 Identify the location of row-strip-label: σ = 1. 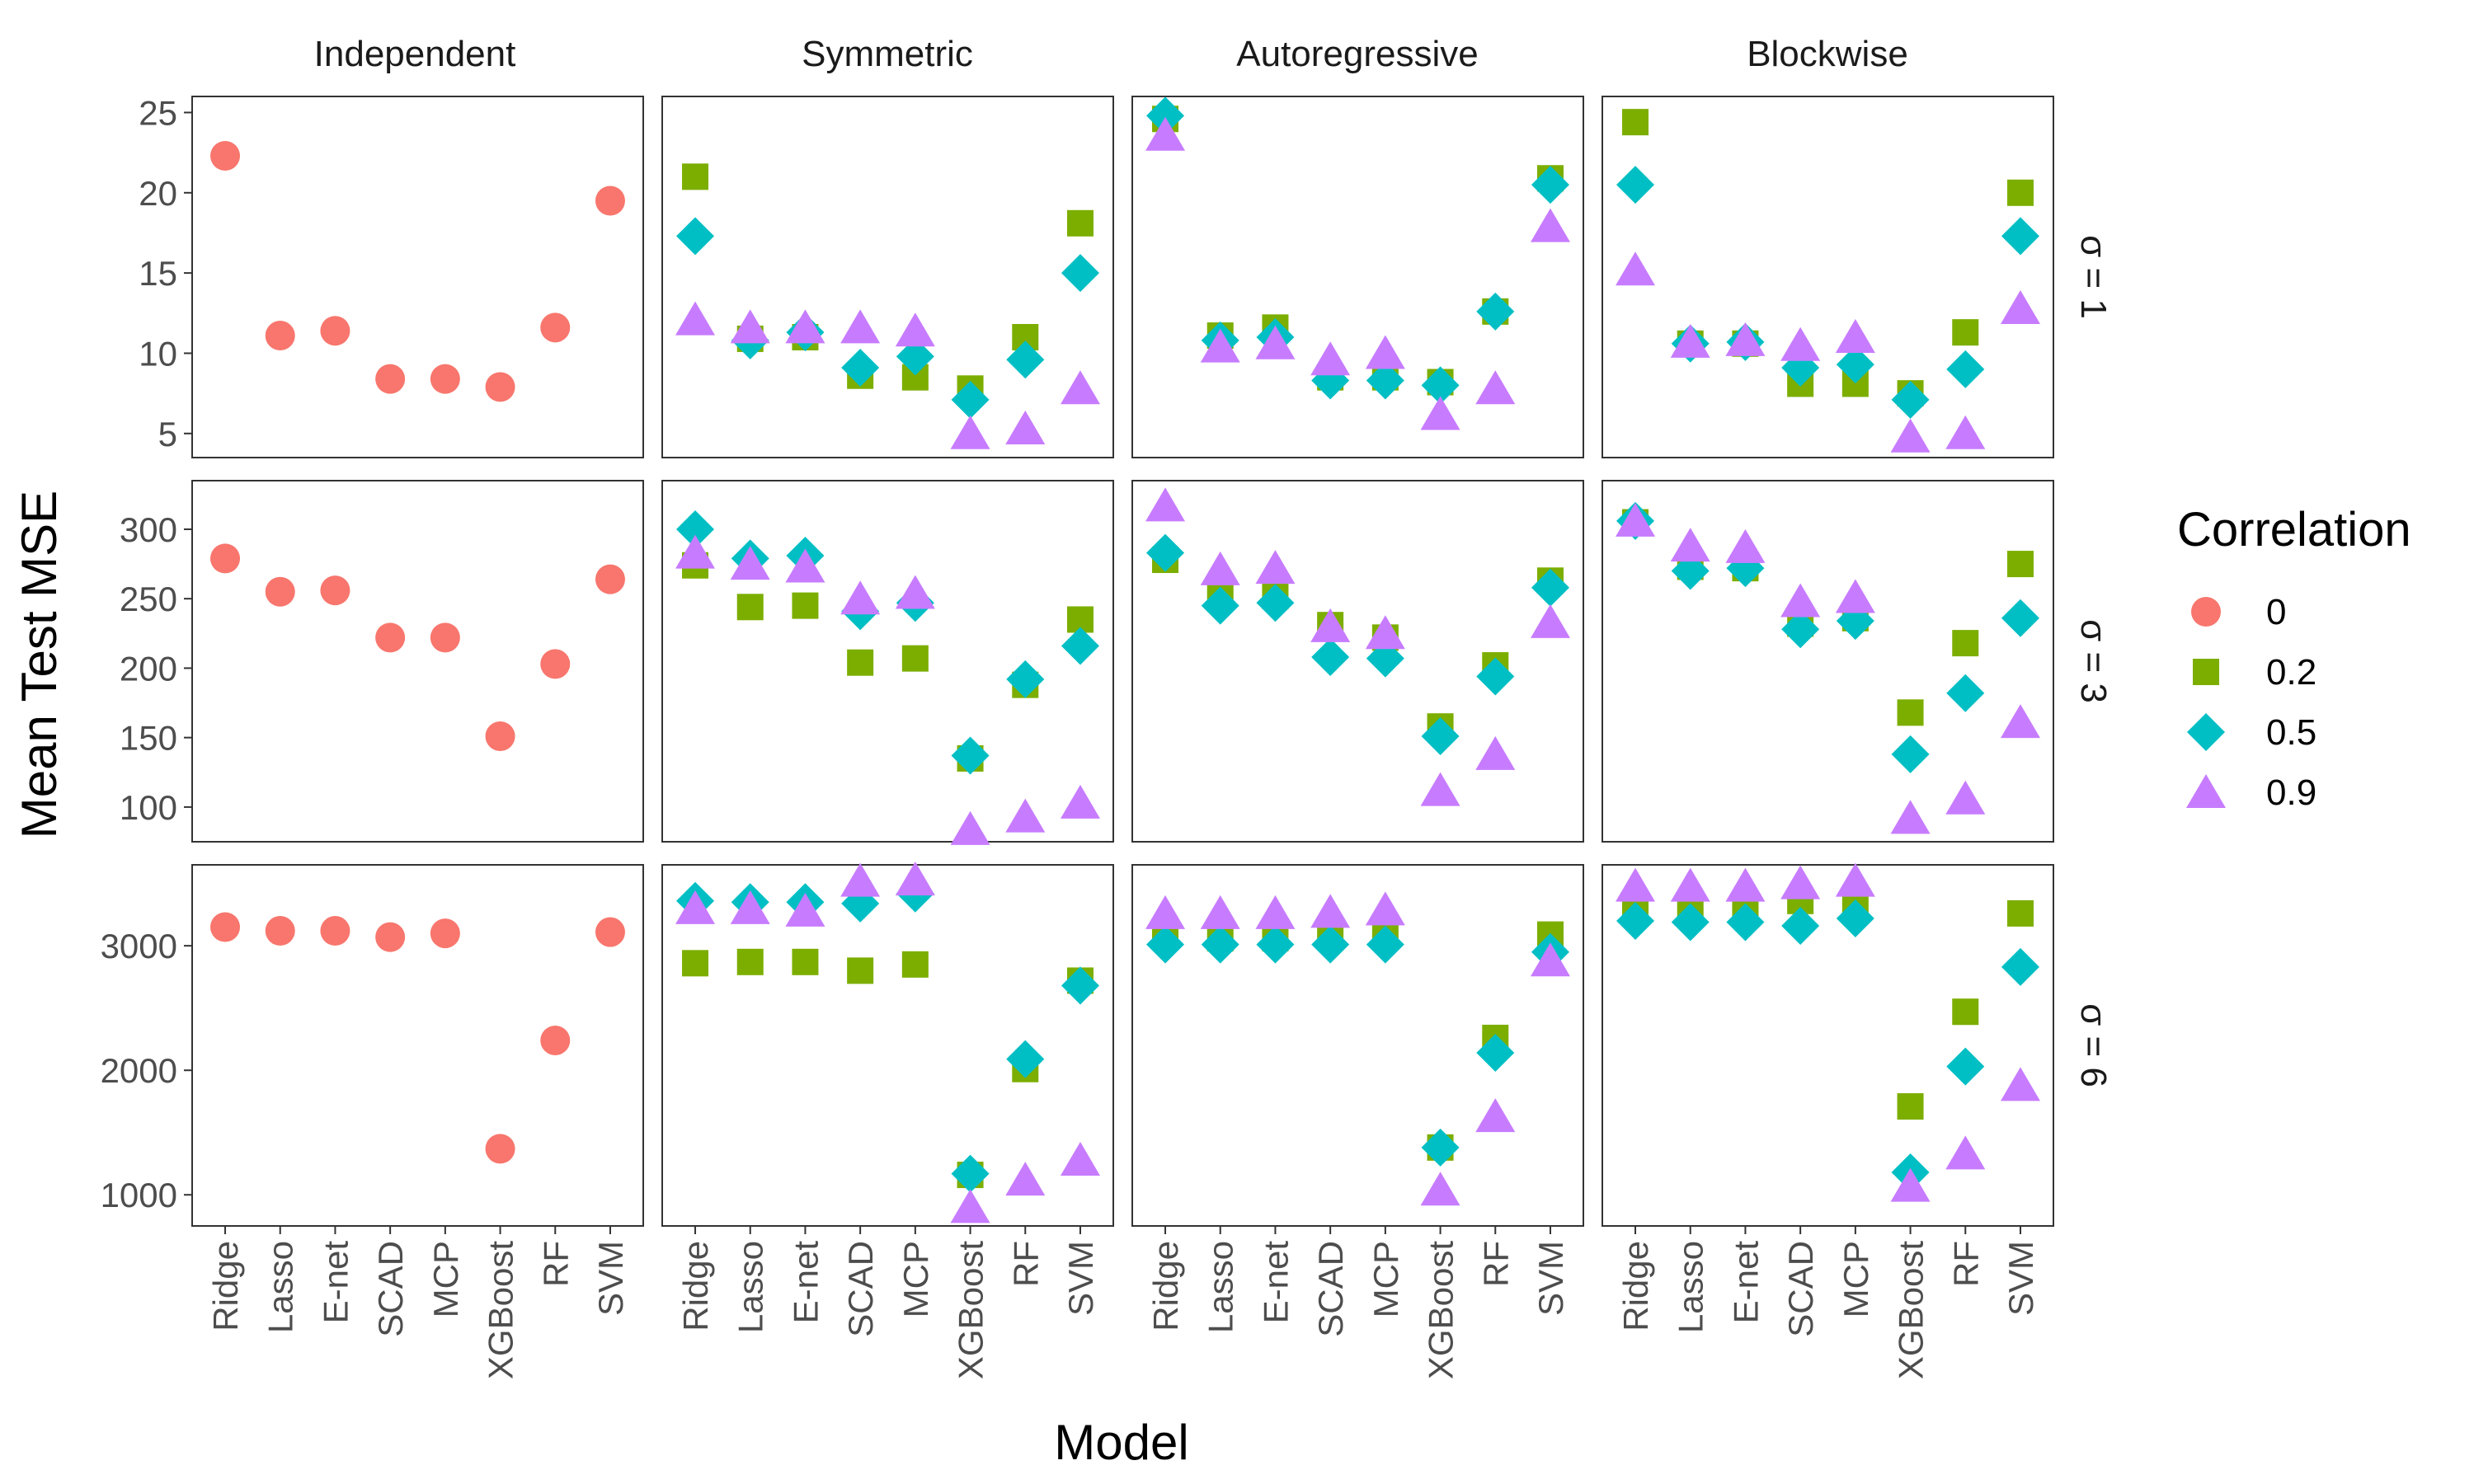
(2093, 277).